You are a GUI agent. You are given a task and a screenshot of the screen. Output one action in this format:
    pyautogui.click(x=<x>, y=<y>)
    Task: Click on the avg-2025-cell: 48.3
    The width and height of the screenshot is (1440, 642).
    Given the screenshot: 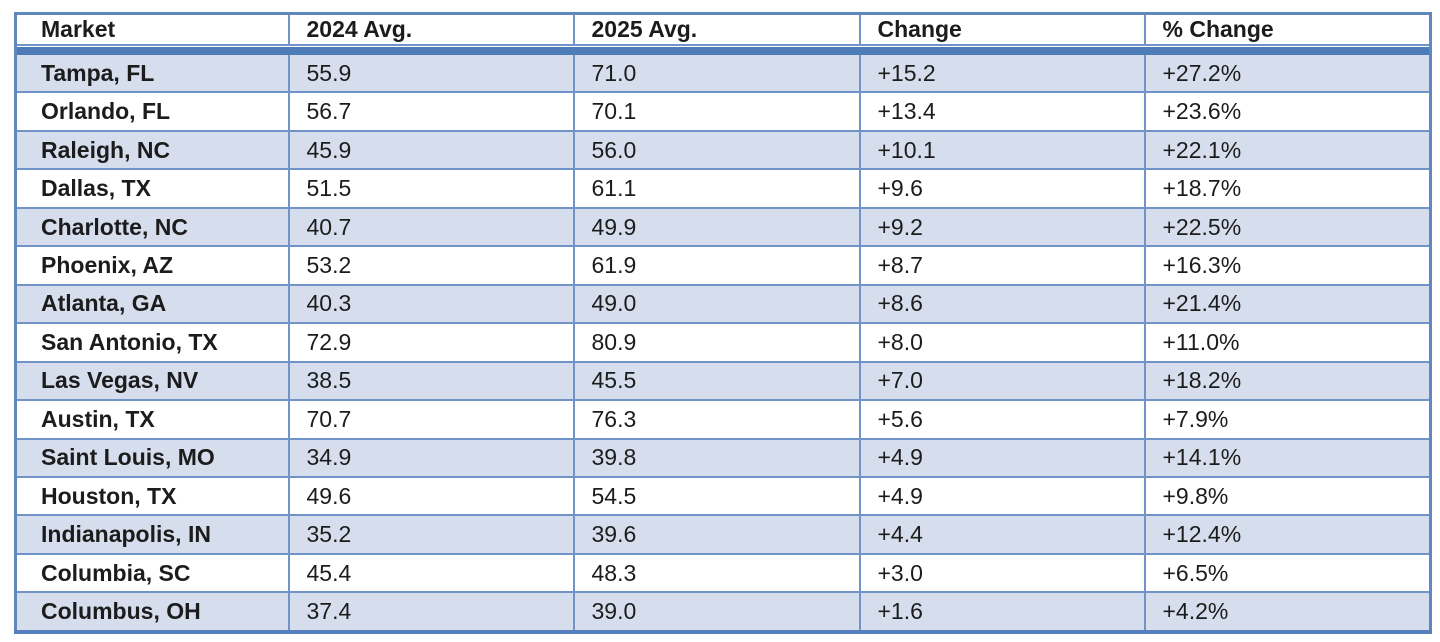 What is the action you would take?
    pyautogui.click(x=716, y=573)
    